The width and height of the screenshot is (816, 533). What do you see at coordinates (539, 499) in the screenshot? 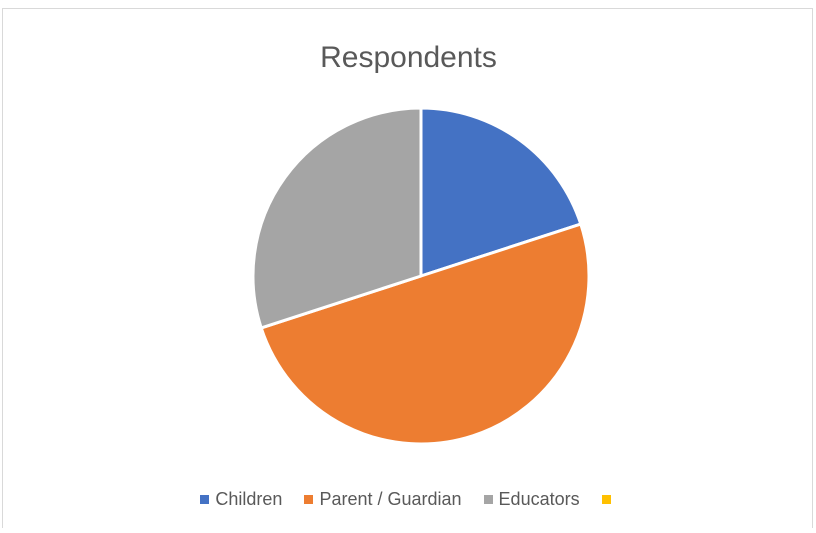
I see `legend-label: Educators` at bounding box center [539, 499].